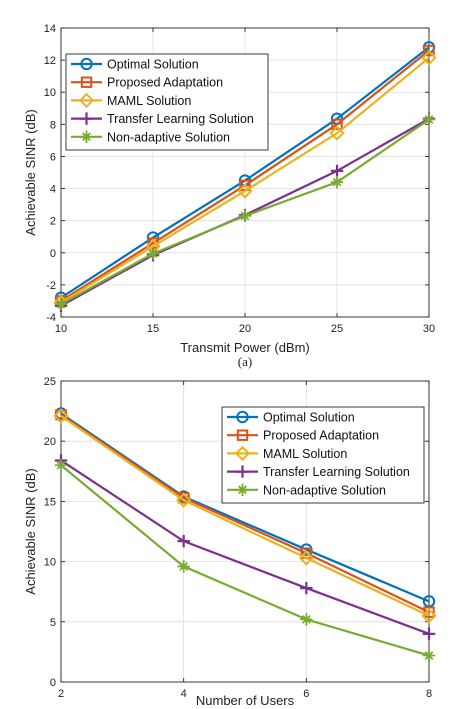 This screenshot has width=474, height=709. I want to click on caption: (b), so click(244, 708).